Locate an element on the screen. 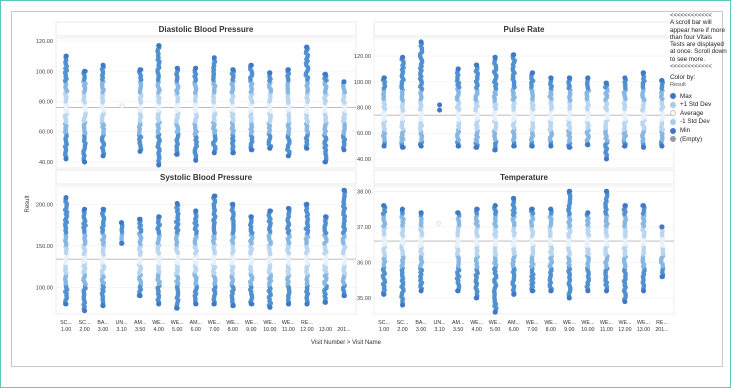  y-tick-label: 35.00 is located at coordinates (364, 299).